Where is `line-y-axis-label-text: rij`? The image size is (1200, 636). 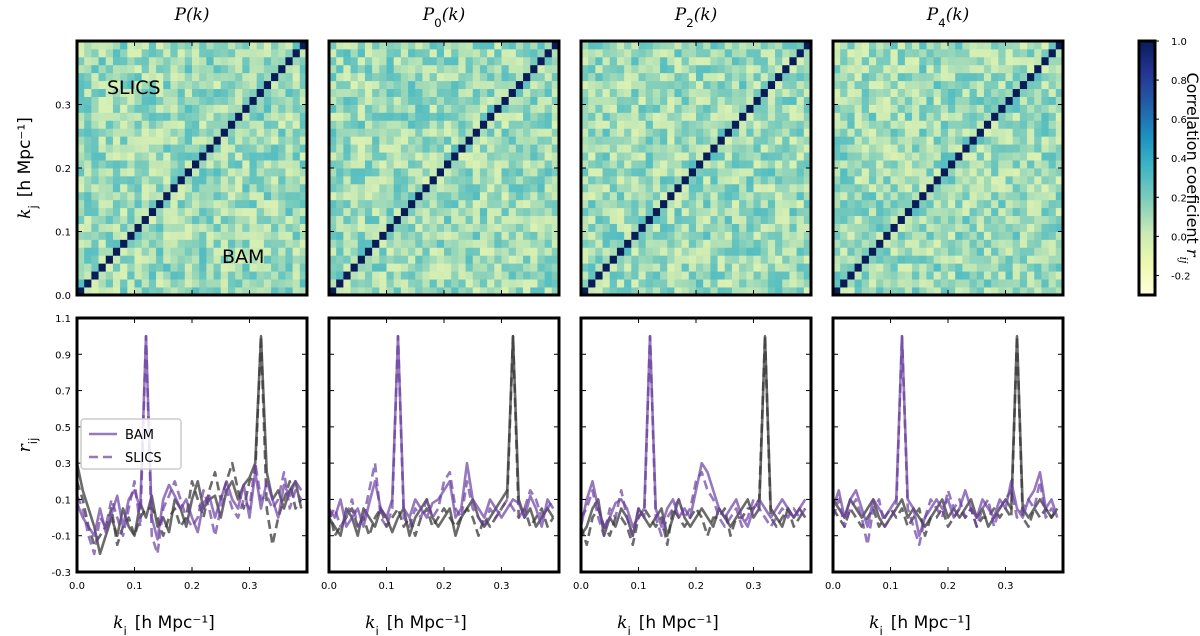
line-y-axis-label-text: rij is located at coordinates (27, 445).